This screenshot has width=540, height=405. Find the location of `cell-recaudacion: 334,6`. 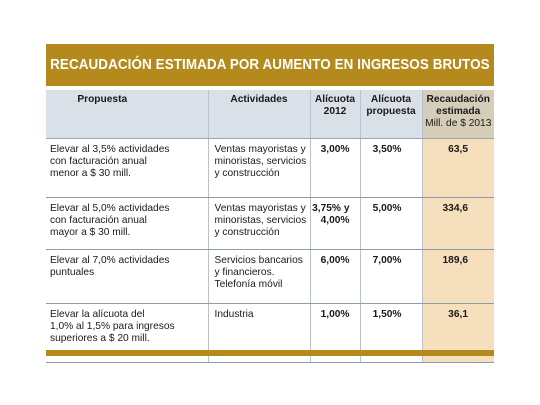

cell-recaudacion: 334,6 is located at coordinates (457, 223).